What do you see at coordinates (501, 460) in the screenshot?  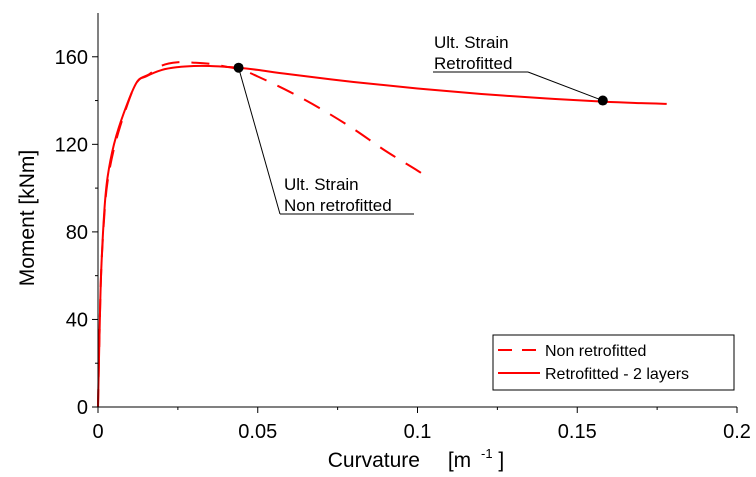 I see `x-axis-unit-suffix: ]` at bounding box center [501, 460].